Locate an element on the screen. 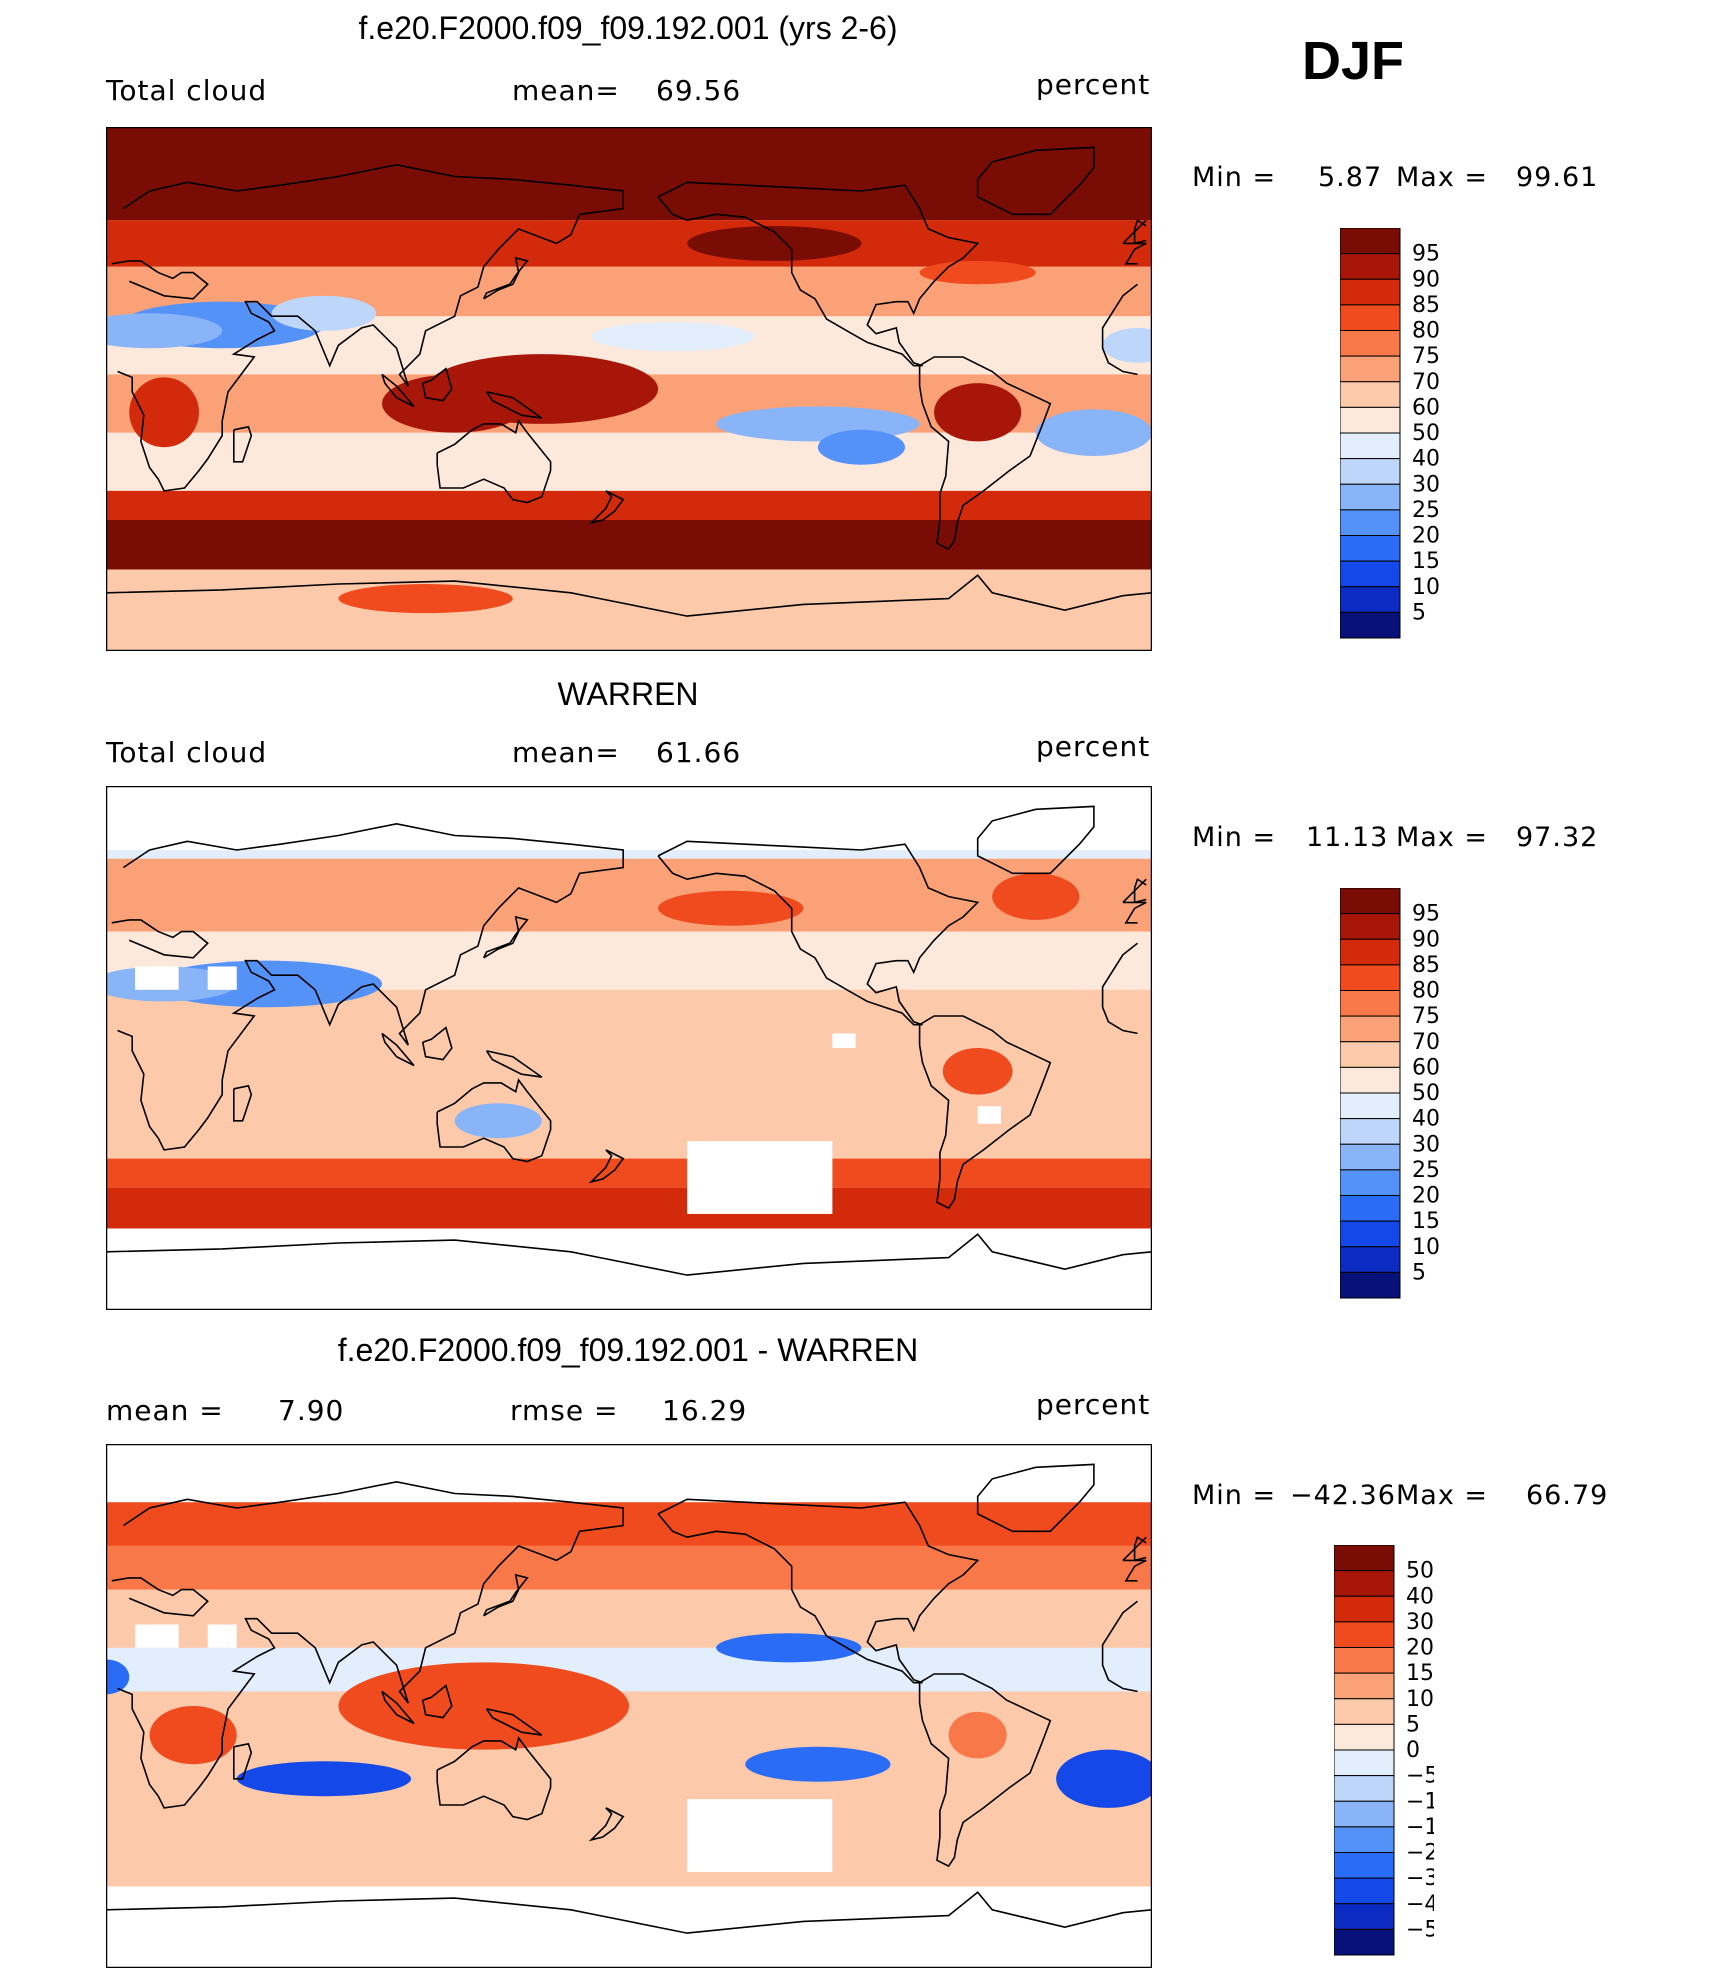  panel-3-colorbar-tick-label: 40 is located at coordinates (1420, 1596).